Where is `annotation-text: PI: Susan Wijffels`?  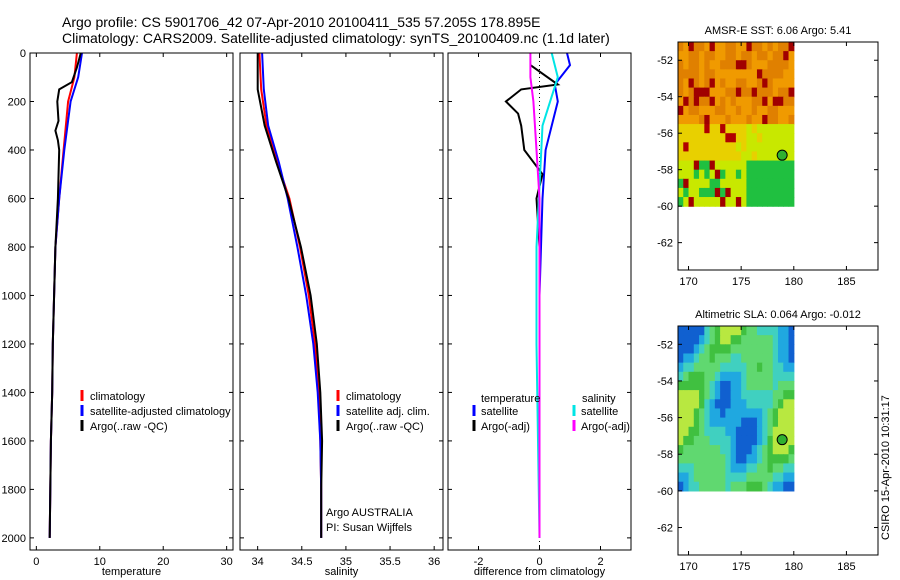
annotation-text: PI: Susan Wijffels is located at coordinates (369, 528).